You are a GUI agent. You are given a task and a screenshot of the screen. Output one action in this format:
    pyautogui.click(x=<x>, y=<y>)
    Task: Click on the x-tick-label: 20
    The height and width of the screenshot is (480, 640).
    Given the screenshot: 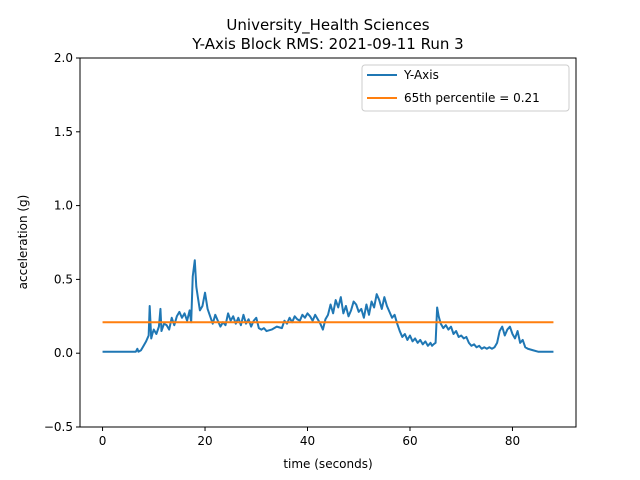 What is the action you would take?
    pyautogui.click(x=204, y=441)
    